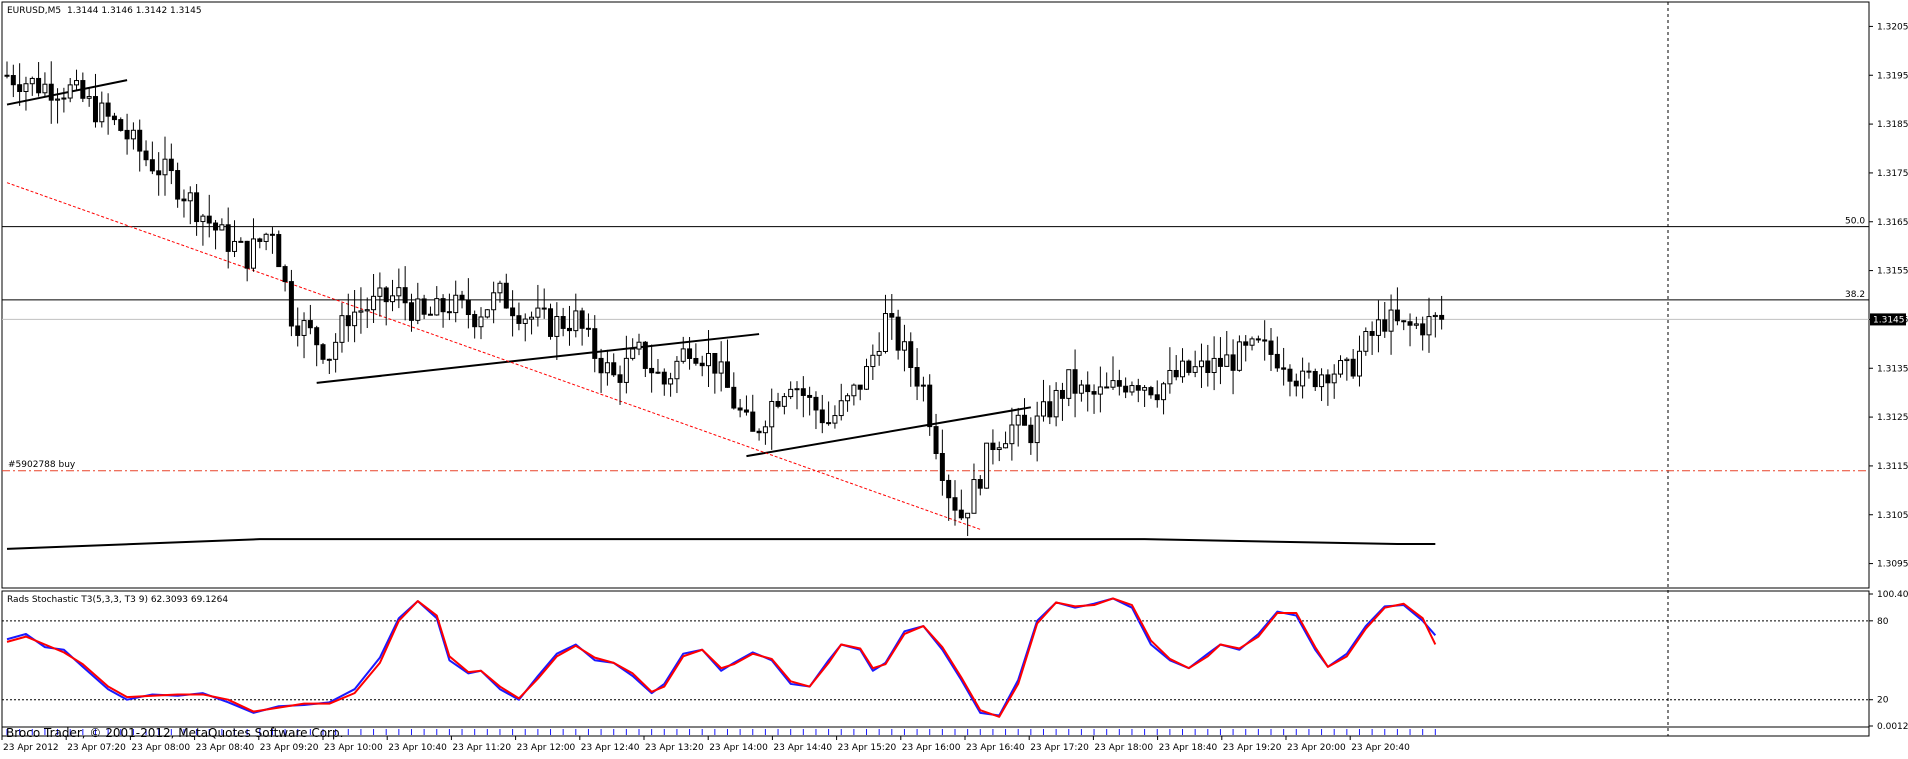  What do you see at coordinates (721, 732) in the screenshot?
I see `volume-strip` at bounding box center [721, 732].